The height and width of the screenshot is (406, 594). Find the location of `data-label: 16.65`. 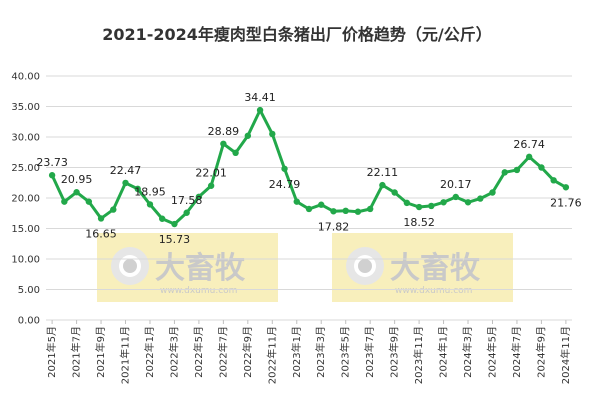

data-label: 16.65 is located at coordinates (101, 233).